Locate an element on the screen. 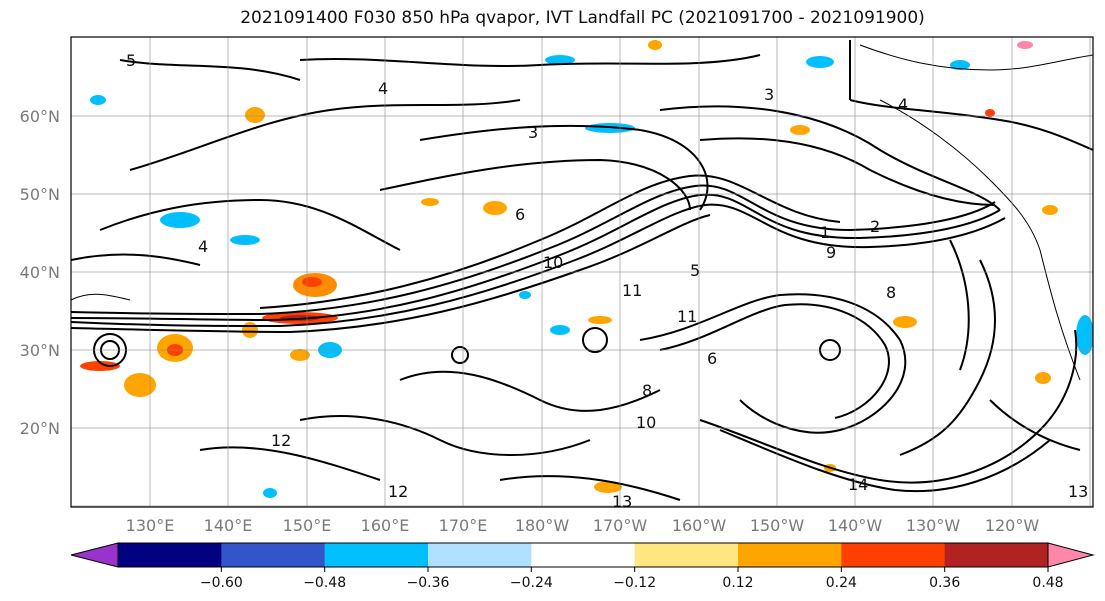  latitude-labels: 60°N 50°N 40°N 30°N 20°N is located at coordinates (40, 272).